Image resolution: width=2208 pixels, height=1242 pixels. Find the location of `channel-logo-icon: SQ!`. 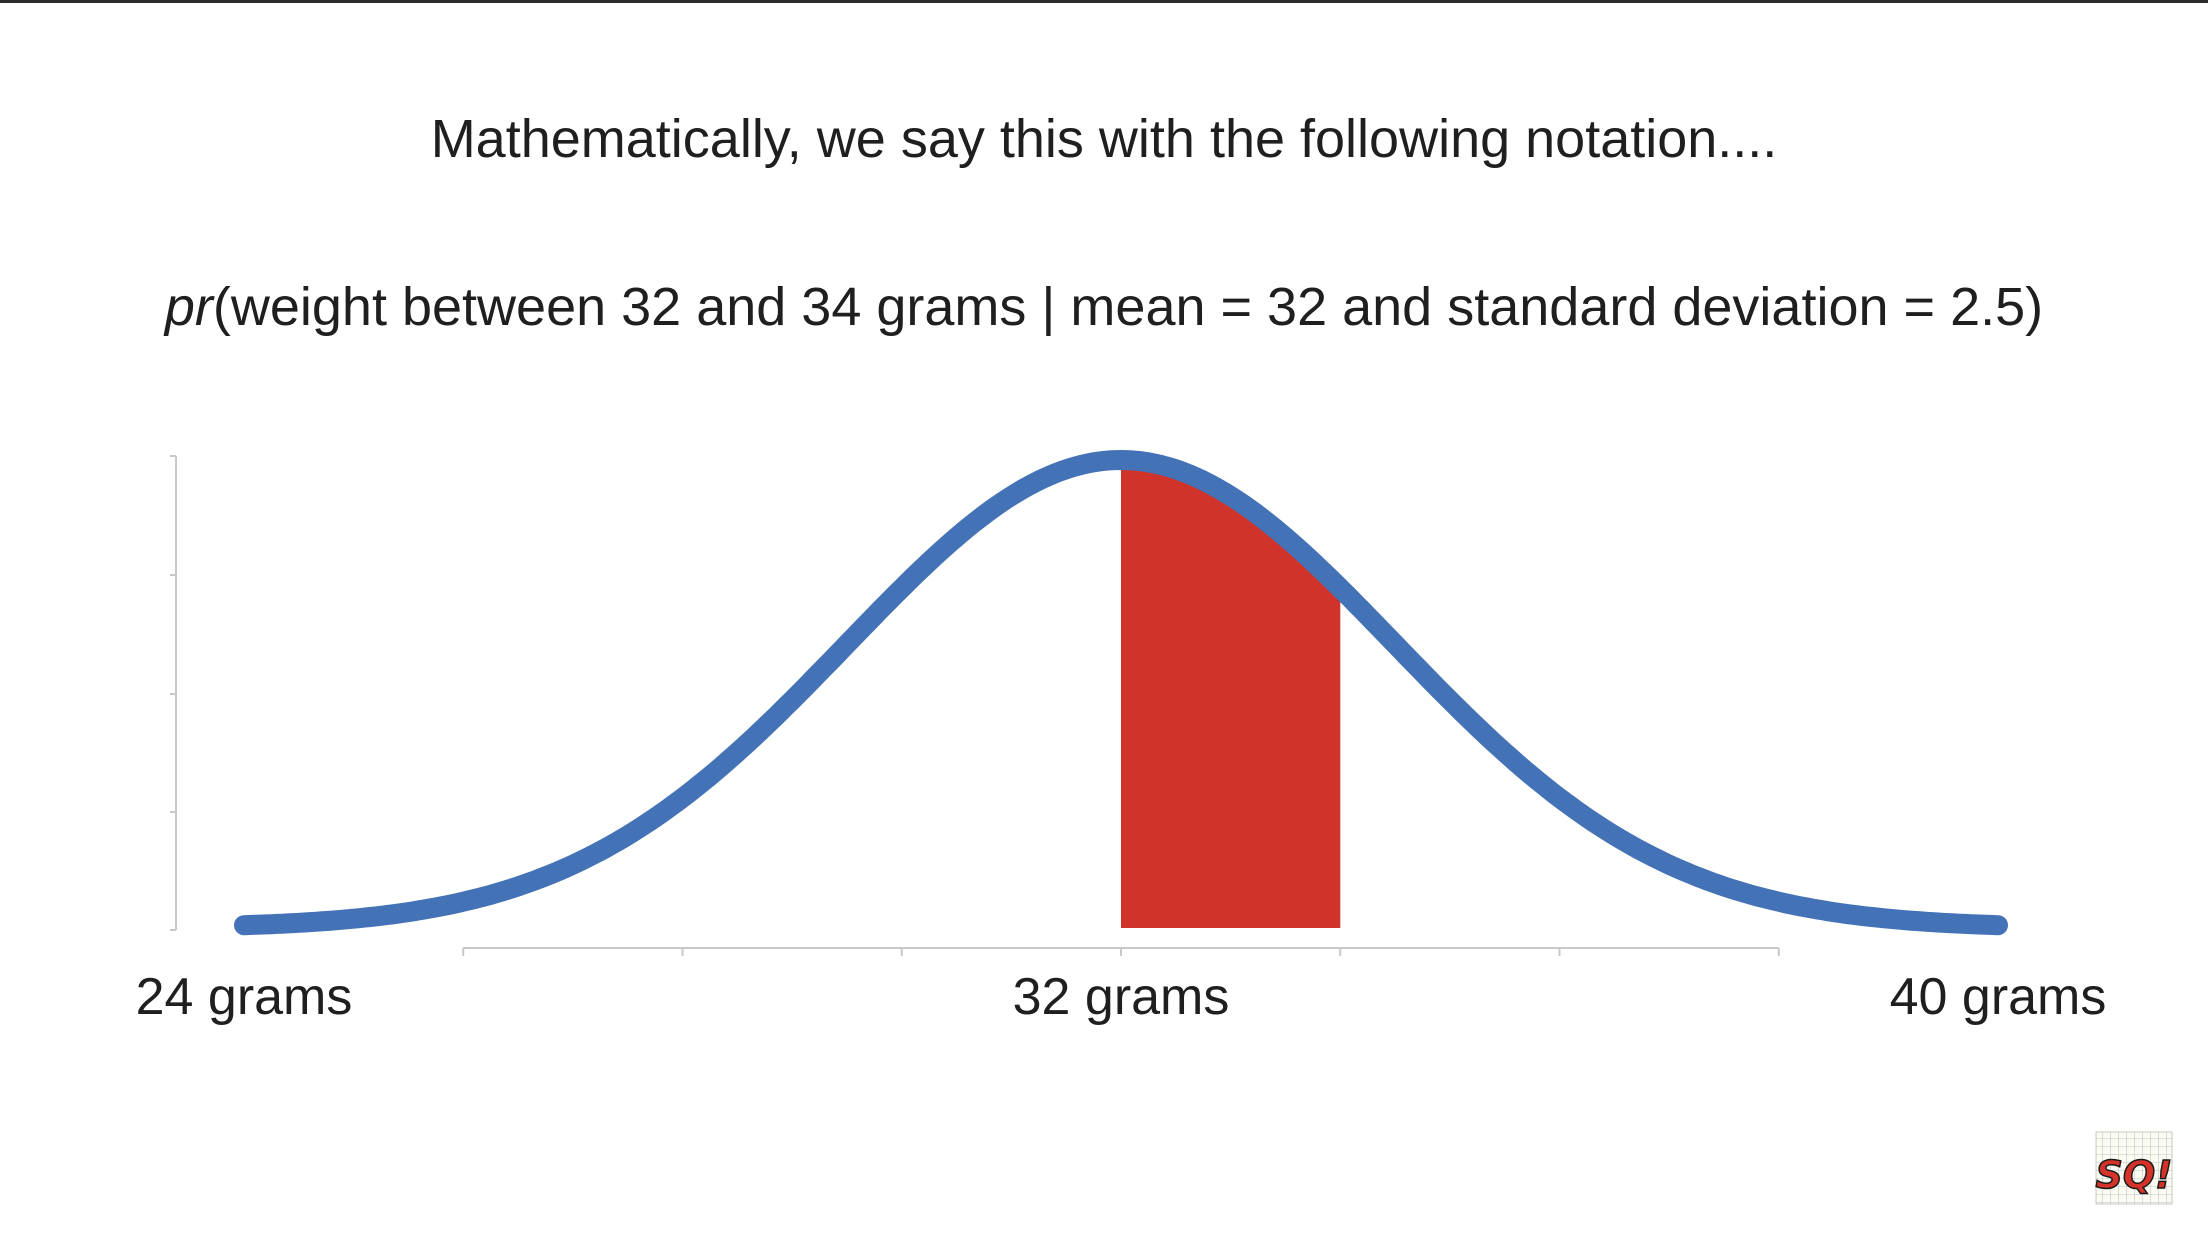

channel-logo-icon: SQ! is located at coordinates (2134, 1168).